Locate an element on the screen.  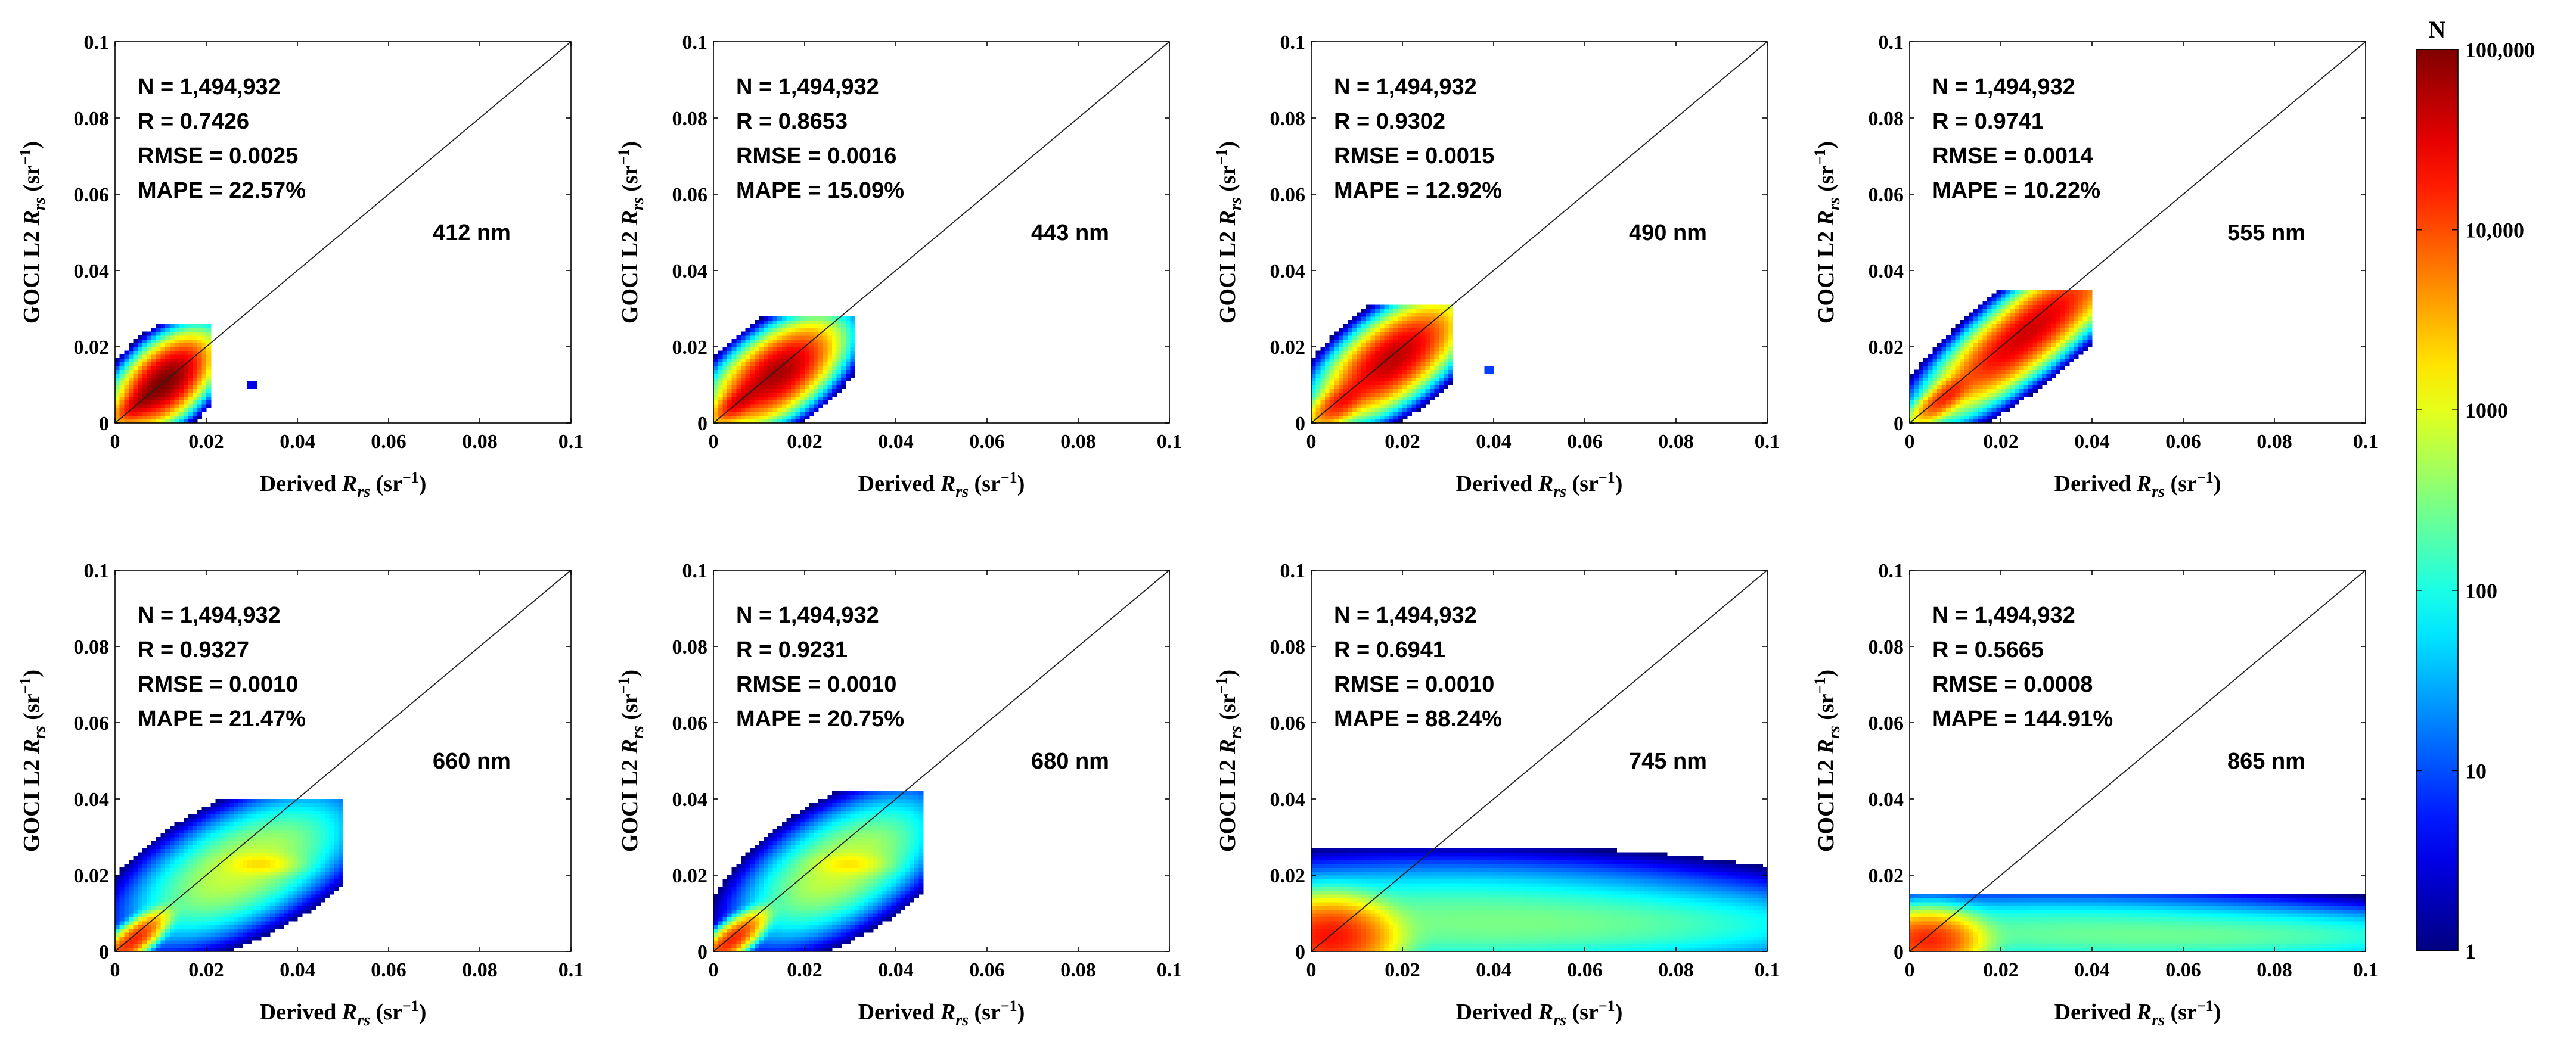
one-to-one-line is located at coordinates (343, 232).